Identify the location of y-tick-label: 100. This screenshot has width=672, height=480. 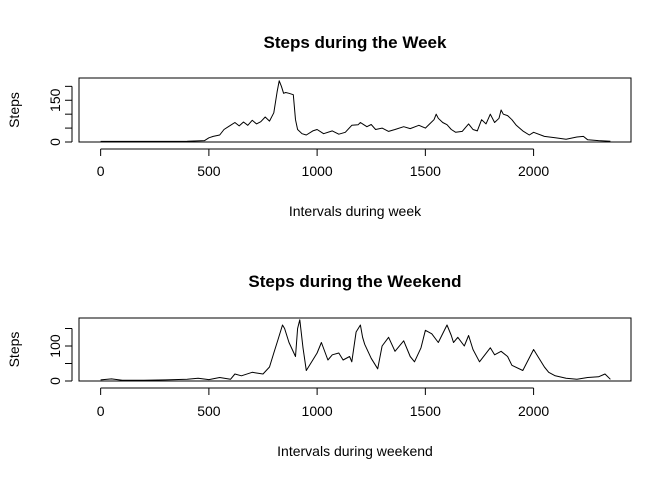
(55, 346).